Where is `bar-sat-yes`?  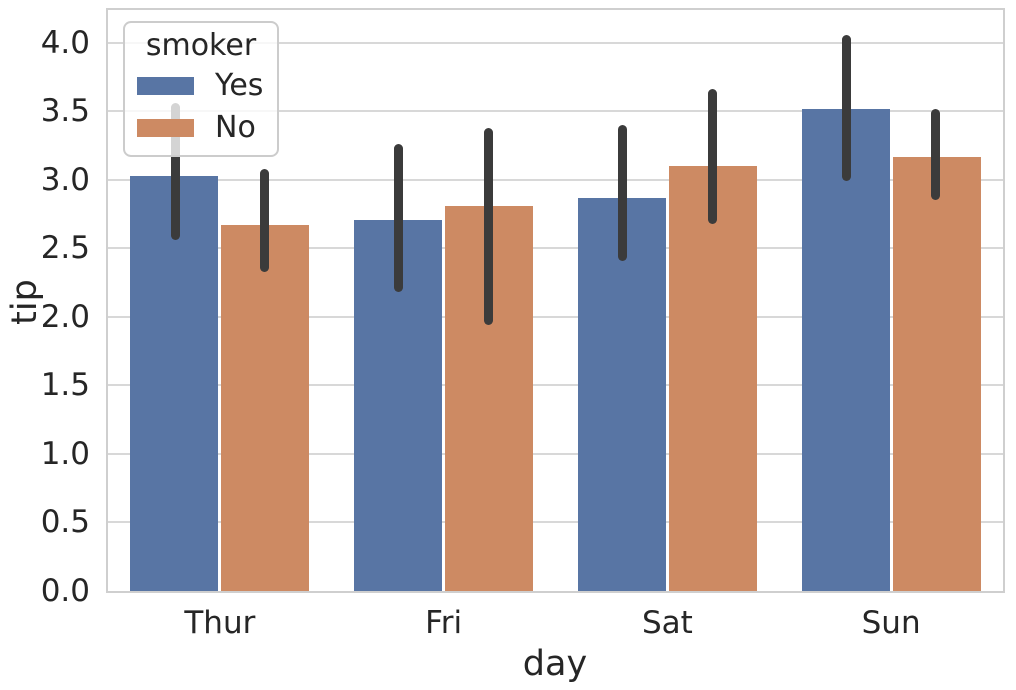
bar-sat-yes is located at coordinates (621, 394).